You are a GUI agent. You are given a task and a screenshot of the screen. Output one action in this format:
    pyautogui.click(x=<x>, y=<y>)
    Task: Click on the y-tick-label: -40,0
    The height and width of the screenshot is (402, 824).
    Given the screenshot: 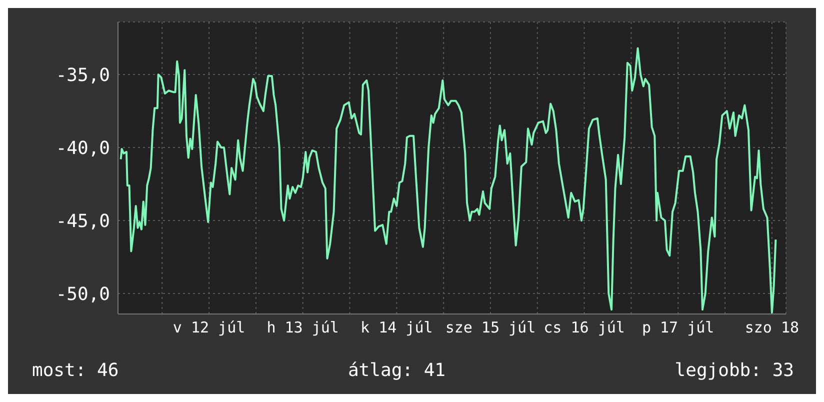 What is the action you would take?
    pyautogui.click(x=83, y=148)
    